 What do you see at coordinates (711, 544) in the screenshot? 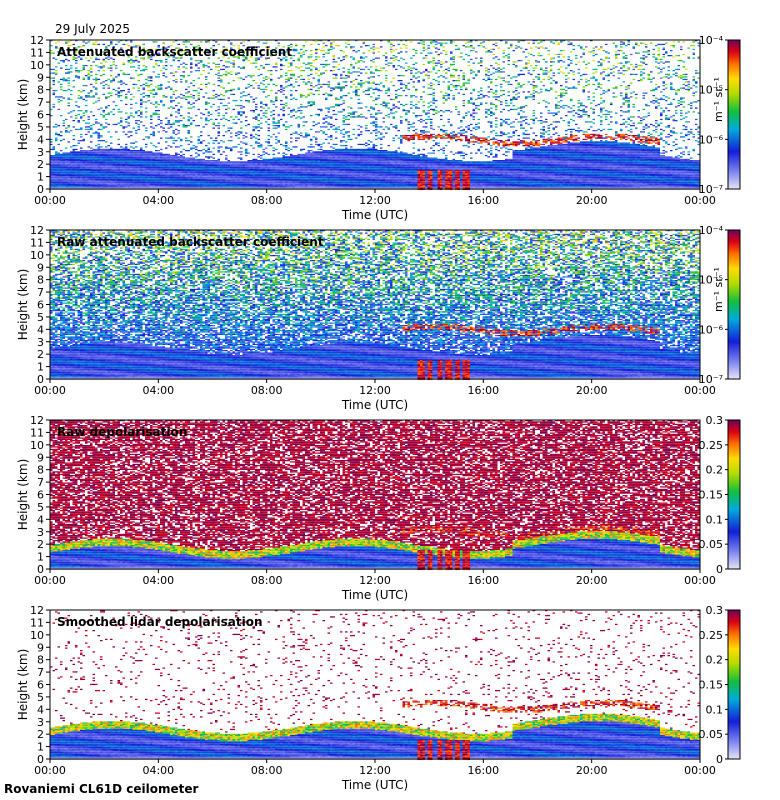
I see `colorbar-tick-label: 0.05` at bounding box center [711, 544].